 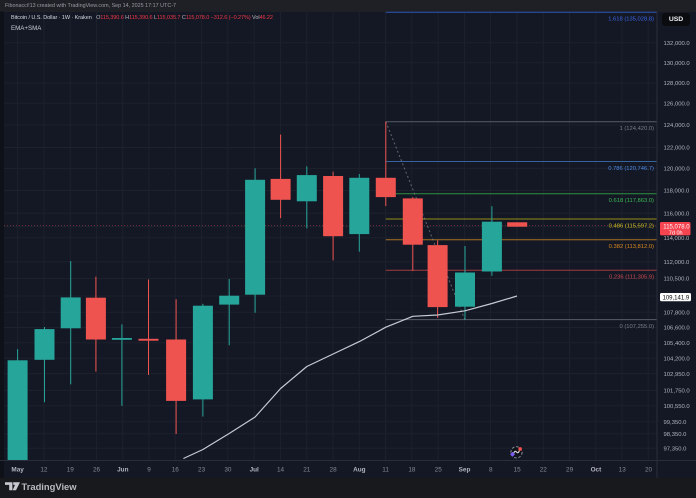 What do you see at coordinates (412, 470) in the screenshot?
I see `svg-text: 18` at bounding box center [412, 470].